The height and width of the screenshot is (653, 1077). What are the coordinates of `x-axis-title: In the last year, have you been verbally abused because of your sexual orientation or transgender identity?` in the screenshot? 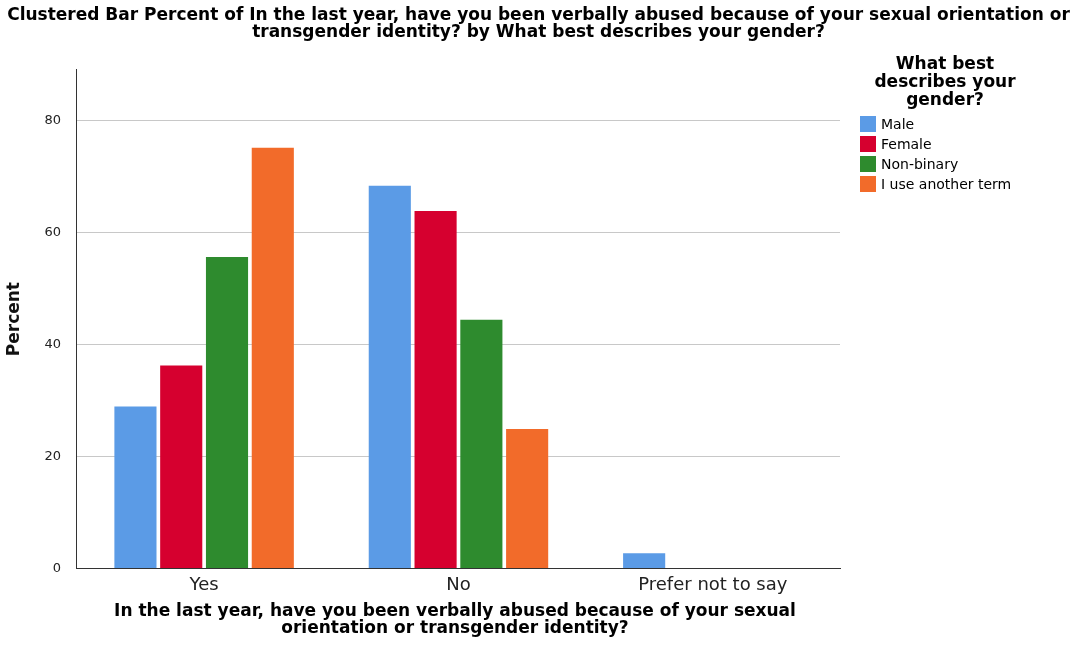 It's located at (455, 618).